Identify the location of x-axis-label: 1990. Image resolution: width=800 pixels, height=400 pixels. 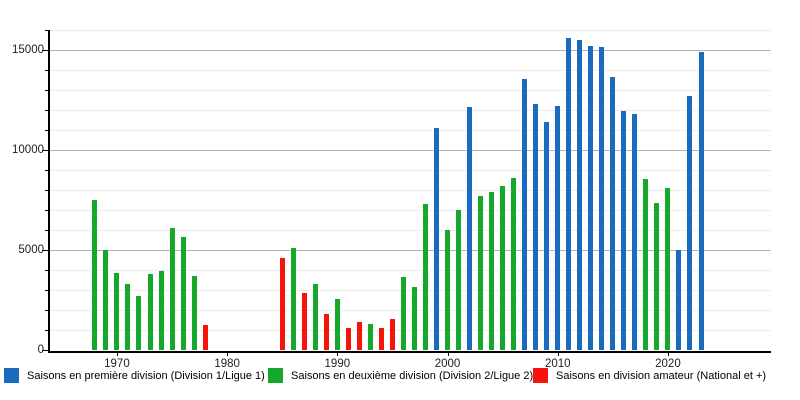
(337, 364).